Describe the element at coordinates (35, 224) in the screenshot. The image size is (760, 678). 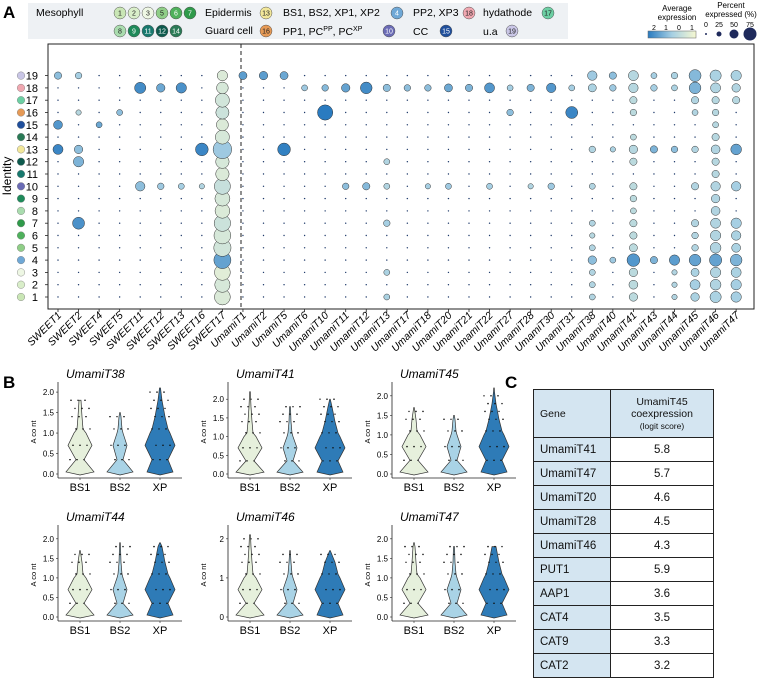
I see `dot-y-tick-7: 7` at that location.